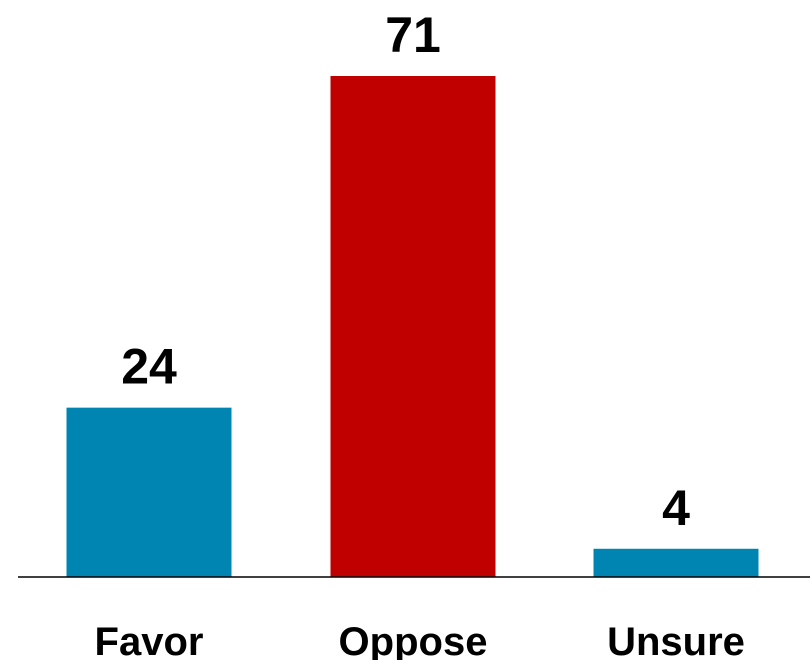 This screenshot has width=810, height=660. I want to click on category-labels-layer: Favor Oppose Unsure, so click(420, 640).